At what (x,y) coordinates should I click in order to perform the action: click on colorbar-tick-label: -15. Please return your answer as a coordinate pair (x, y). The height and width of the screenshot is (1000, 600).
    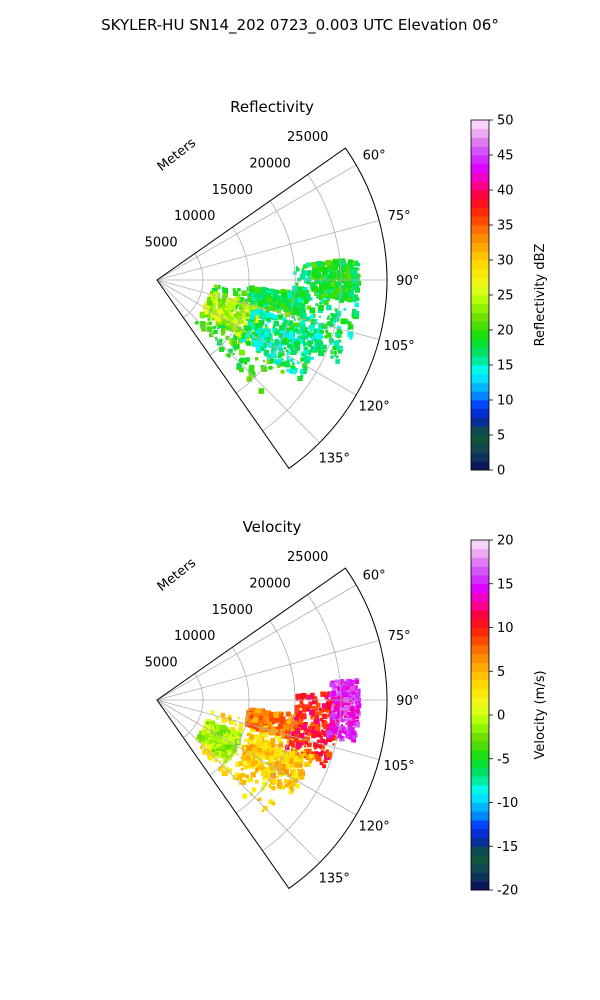
    Looking at the image, I should click on (507, 847).